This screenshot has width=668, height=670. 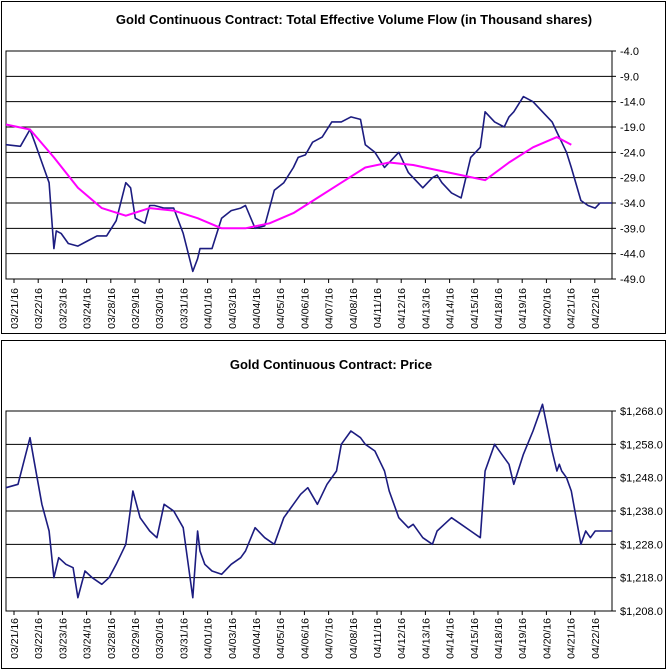 I want to click on y-tick-label: $1,228.0, so click(x=641, y=545).